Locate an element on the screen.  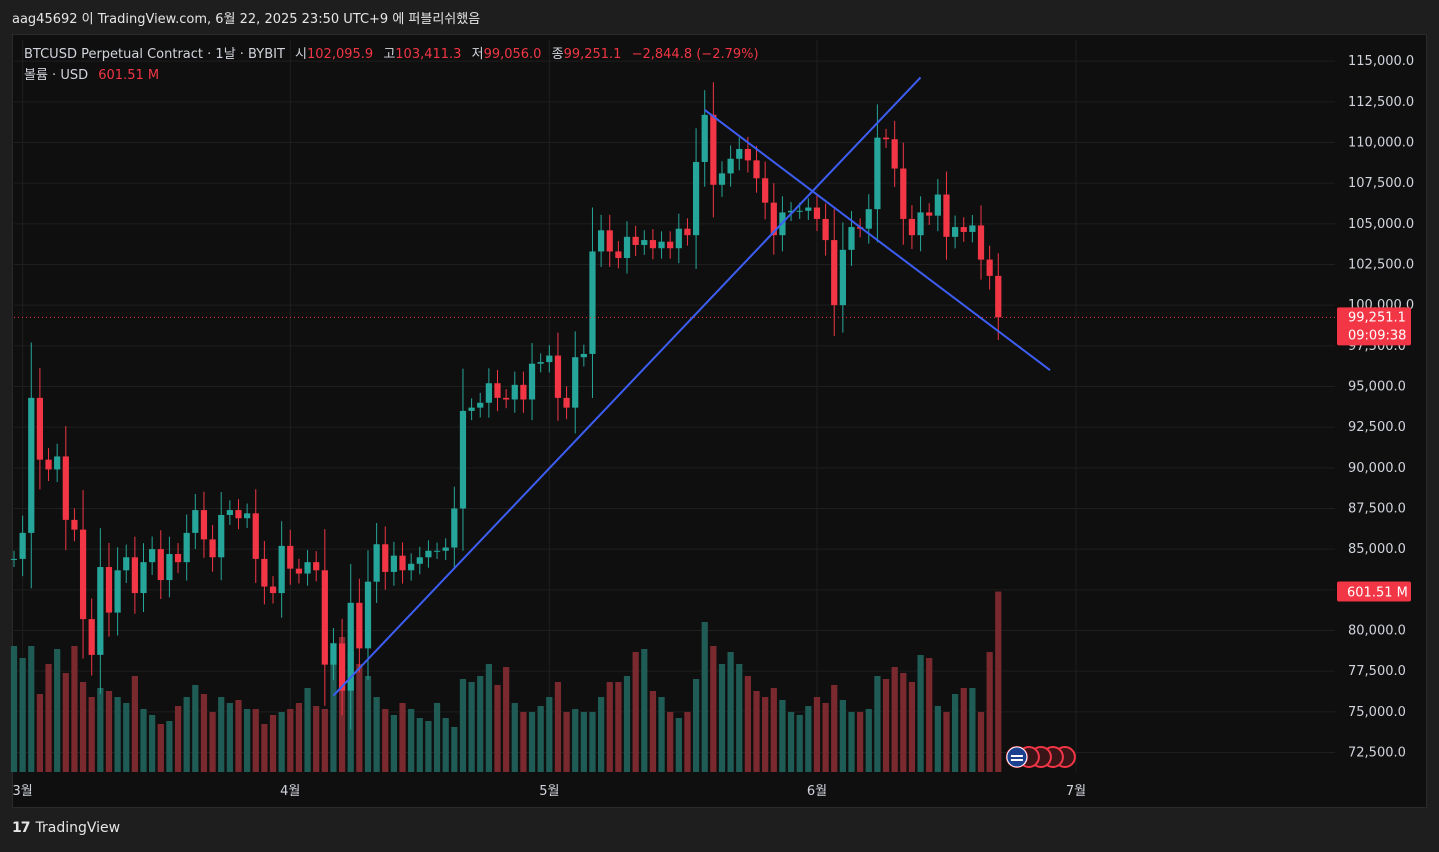
volume-label: 볼륨 · USD is located at coordinates (56, 75).